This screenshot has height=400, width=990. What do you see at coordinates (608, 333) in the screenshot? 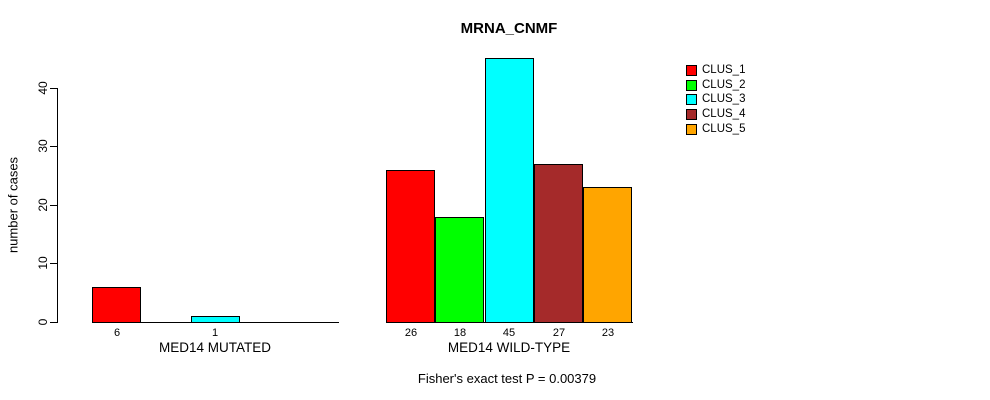
I see `bar-value-label: 23` at bounding box center [608, 333].